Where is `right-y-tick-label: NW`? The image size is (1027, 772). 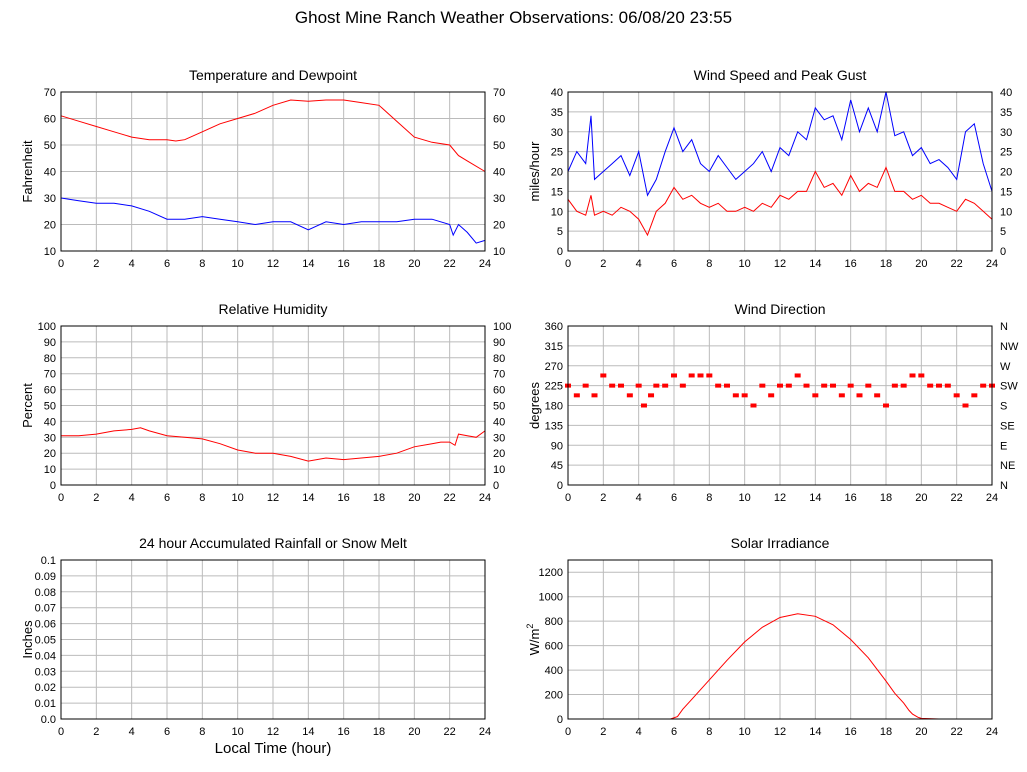
right-y-tick-label: NW is located at coordinates (1009, 347).